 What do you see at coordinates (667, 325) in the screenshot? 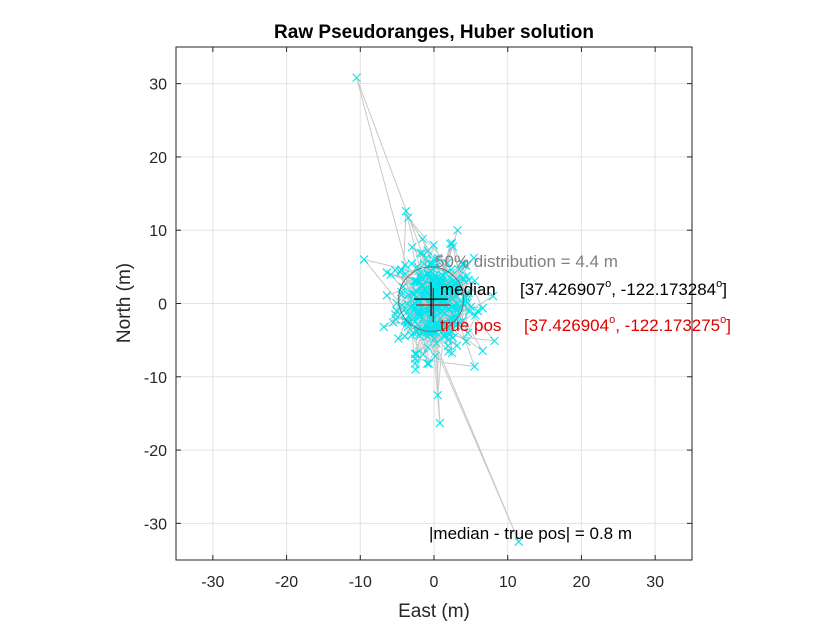
I see `true-pos-lon: , -122.173275` at bounding box center [667, 325].